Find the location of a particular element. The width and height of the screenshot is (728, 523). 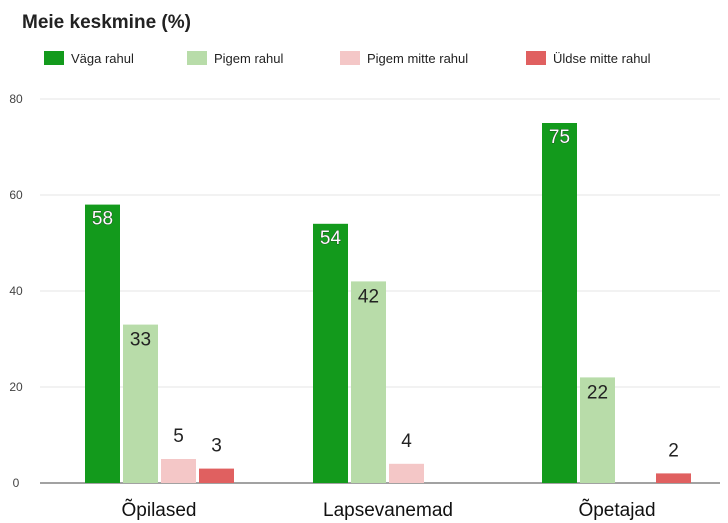

category-label-2: Lapsevanemad is located at coordinates (388, 510).